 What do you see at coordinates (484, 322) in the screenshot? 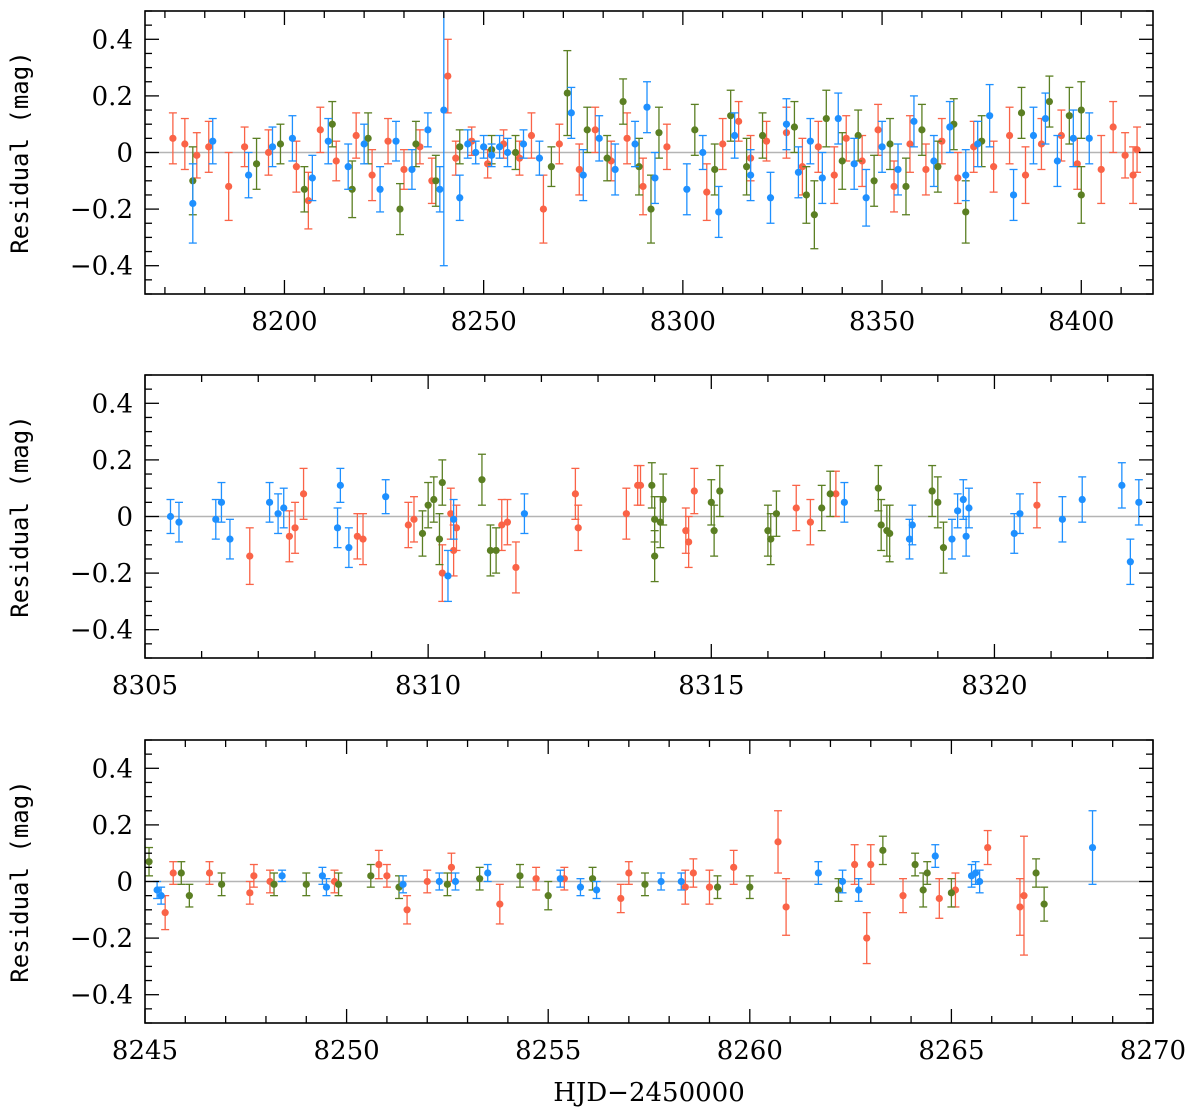
I see `x-tick-label: 8250` at bounding box center [484, 322].